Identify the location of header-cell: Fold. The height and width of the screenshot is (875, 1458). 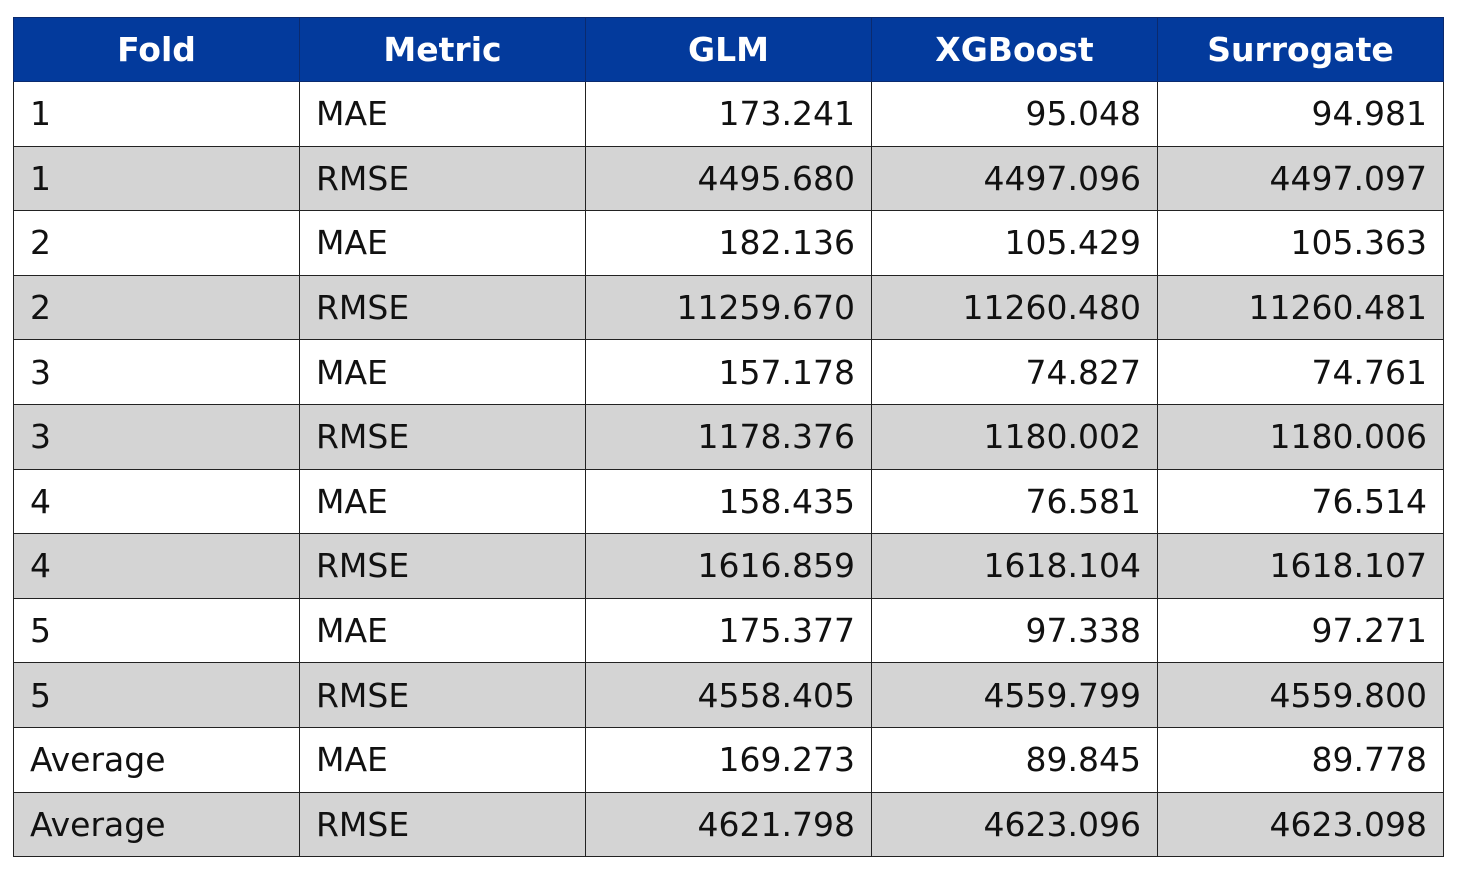
(156, 49).